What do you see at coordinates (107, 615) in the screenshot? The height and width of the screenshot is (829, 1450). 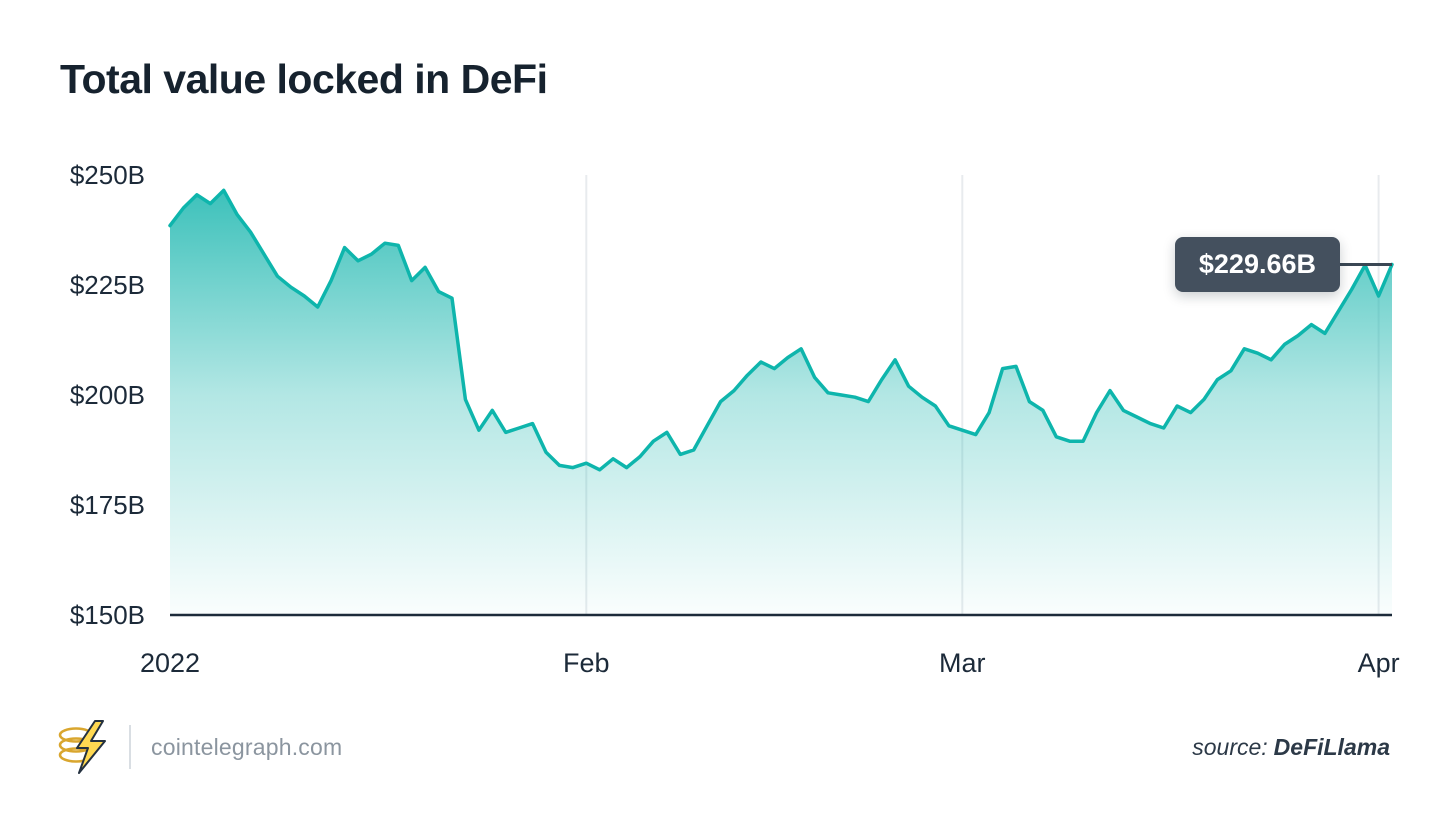 I see `y-tick-label: $150B` at bounding box center [107, 615].